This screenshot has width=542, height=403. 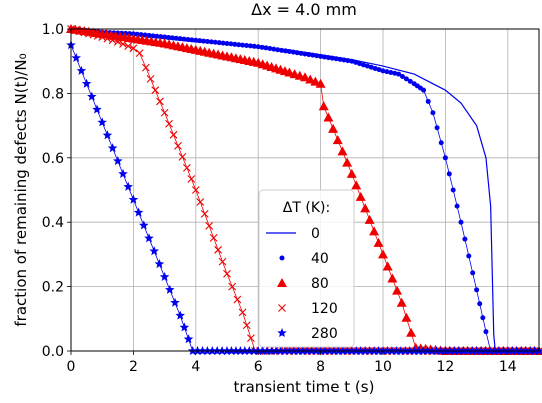 What do you see at coordinates (320, 259) in the screenshot?
I see `legend-label: 40` at bounding box center [320, 259].